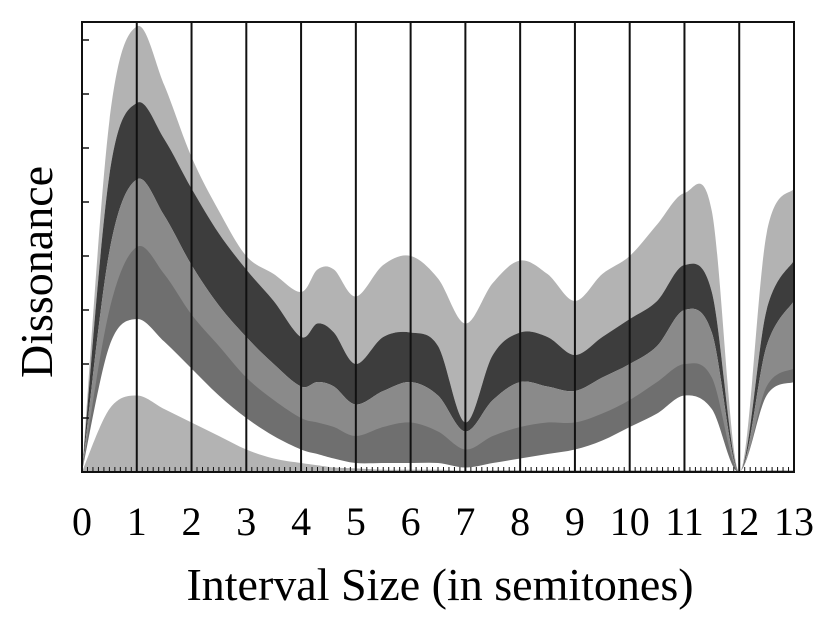 The width and height of the screenshot is (836, 625). Describe the element at coordinates (192, 521) in the screenshot. I see `x-tick-label-2: 2` at that location.